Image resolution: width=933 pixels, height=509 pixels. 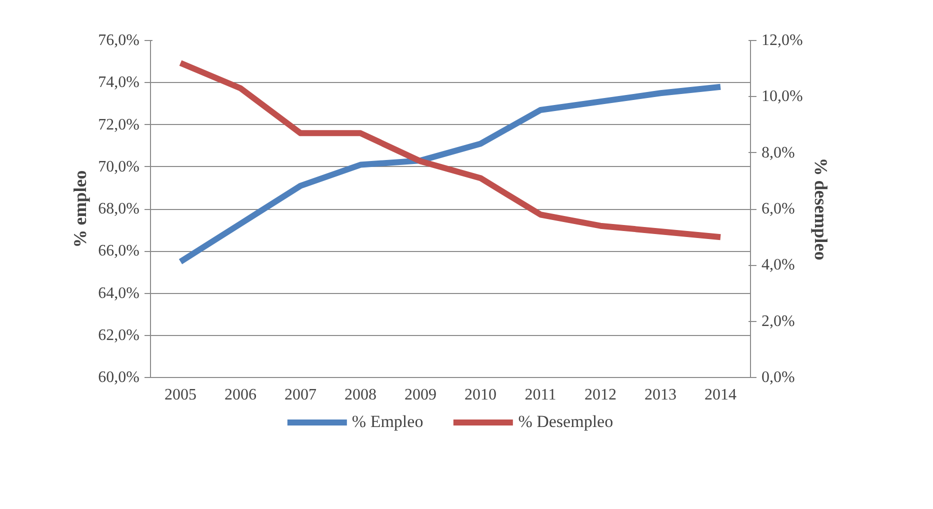 I want to click on x-tick-label: 2010, so click(x=480, y=395).